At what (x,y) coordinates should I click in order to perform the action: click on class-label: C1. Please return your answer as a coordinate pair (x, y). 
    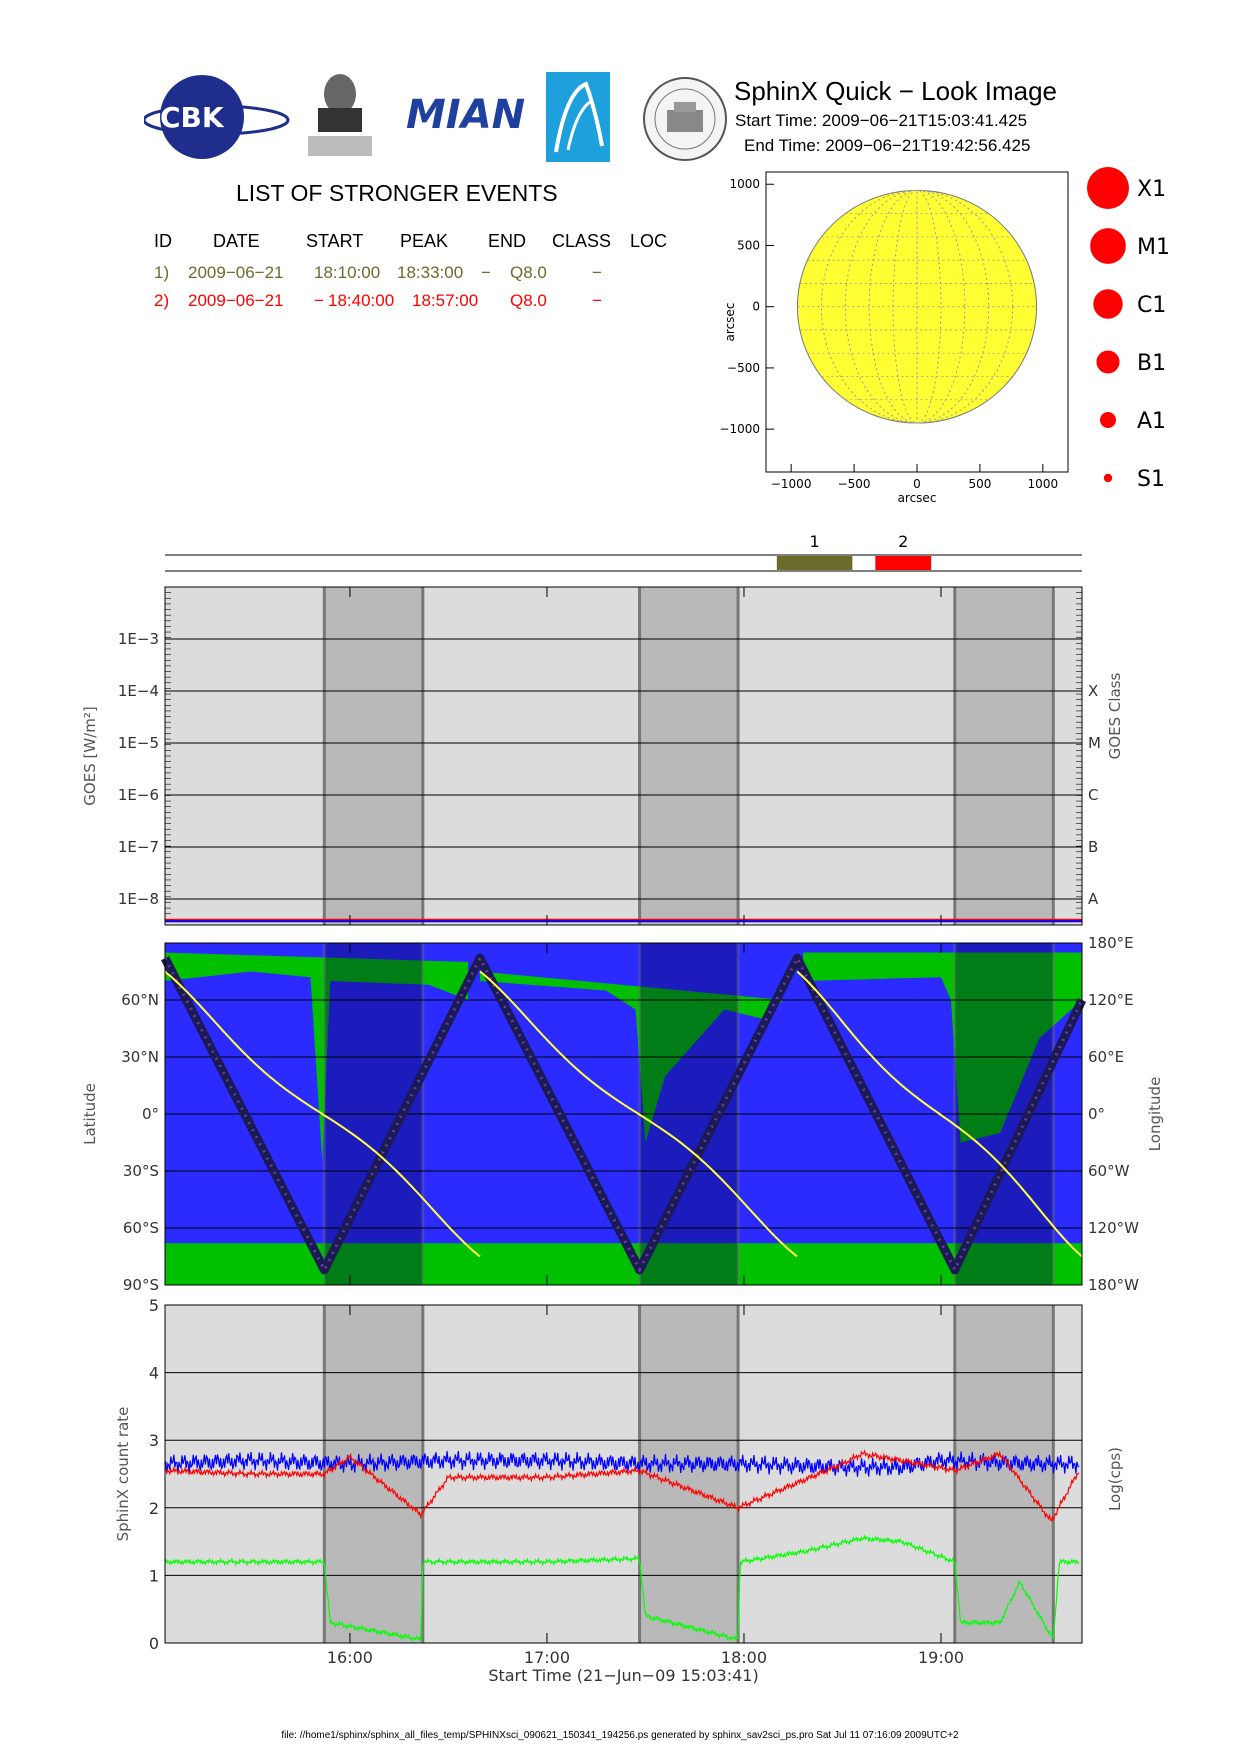
    Looking at the image, I should click on (1151, 305).